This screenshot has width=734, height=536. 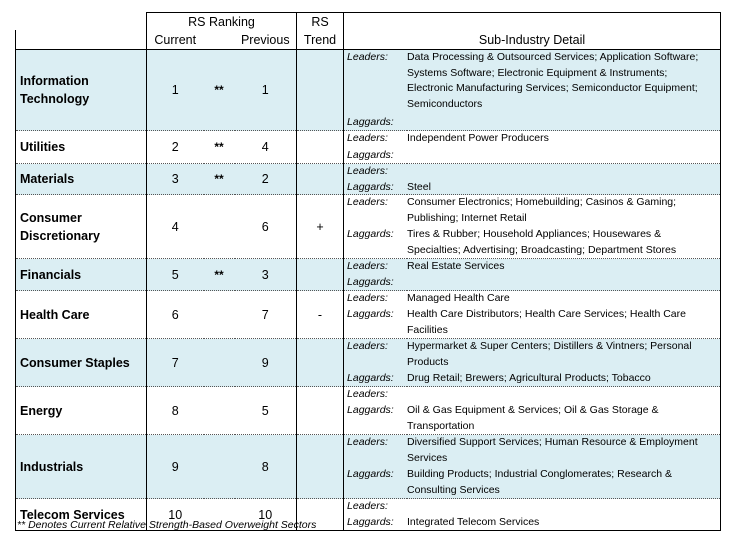 What do you see at coordinates (265, 40) in the screenshot?
I see `previous-header: Previous` at bounding box center [265, 40].